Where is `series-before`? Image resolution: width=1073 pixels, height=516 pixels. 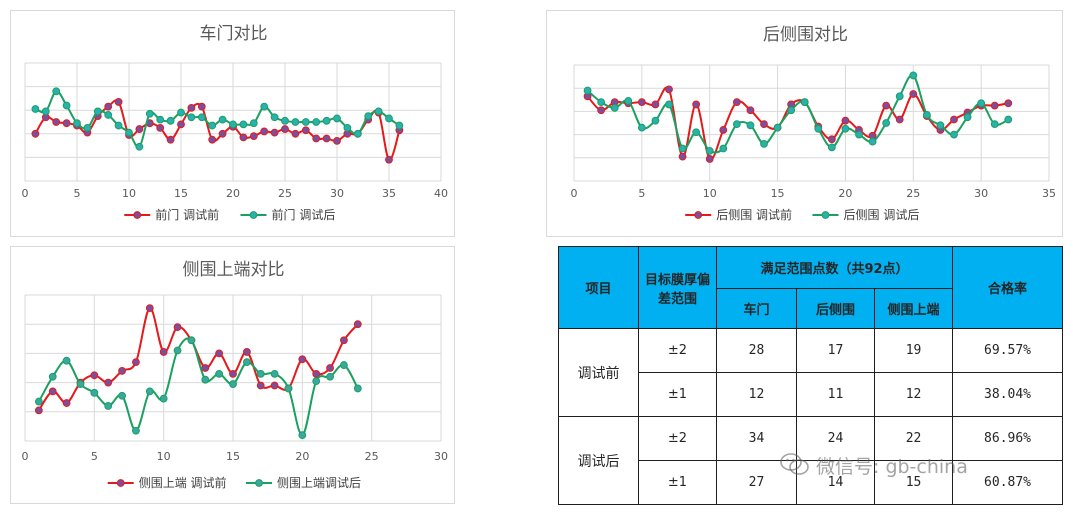 series-before is located at coordinates (798, 124).